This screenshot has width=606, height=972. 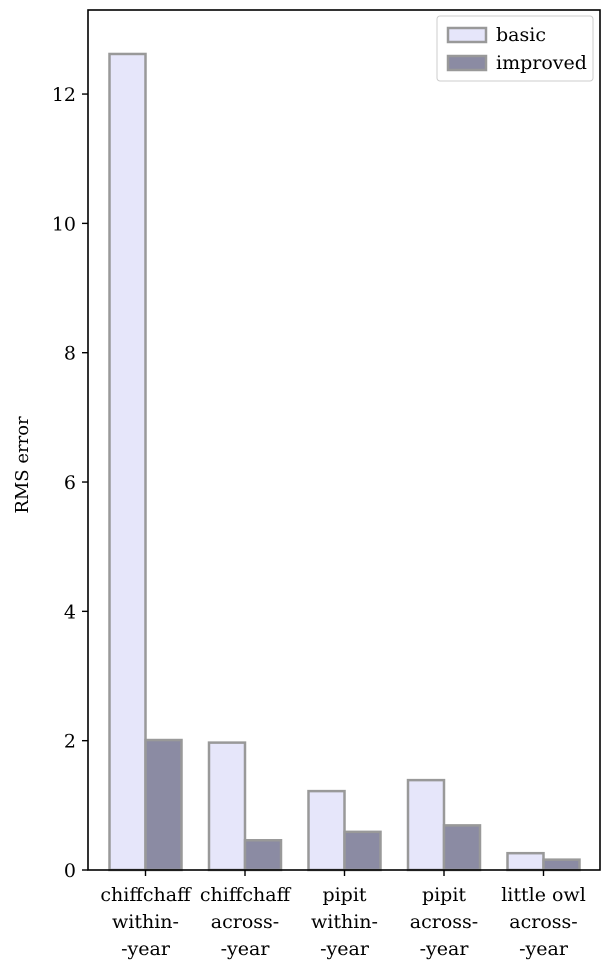 What do you see at coordinates (521, 35) in the screenshot?
I see `legend-label-basic: basic` at bounding box center [521, 35].